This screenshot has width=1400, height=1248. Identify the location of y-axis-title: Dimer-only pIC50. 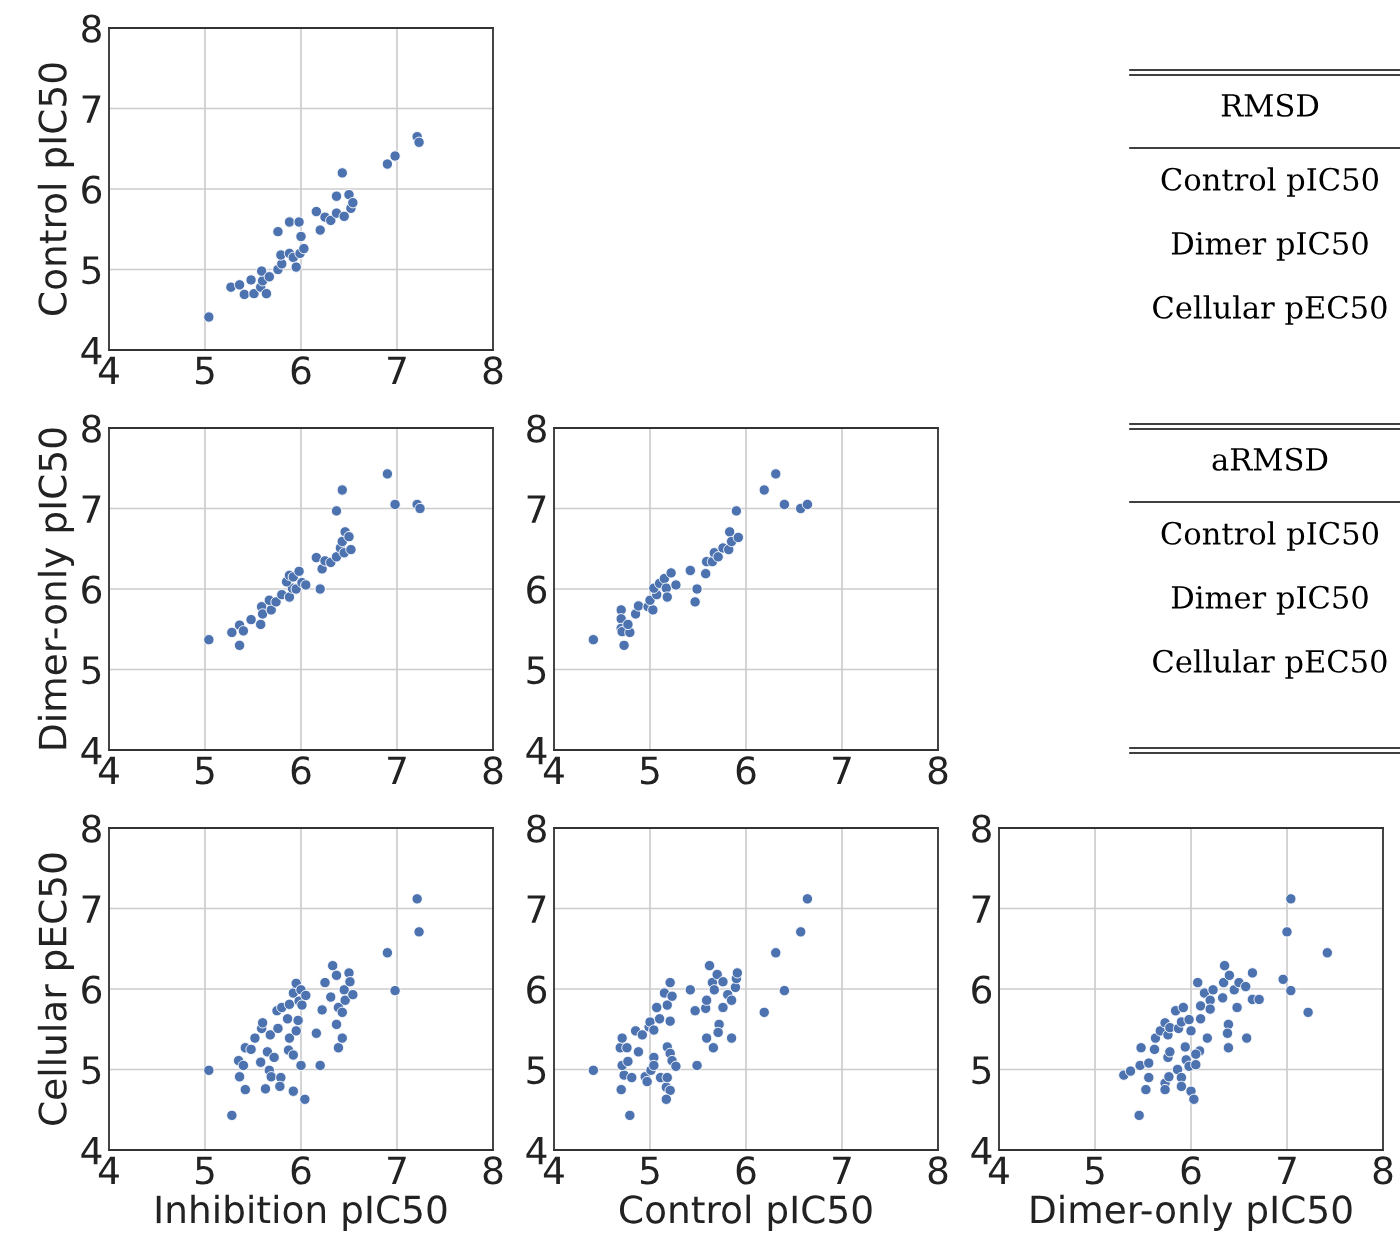
(56, 588).